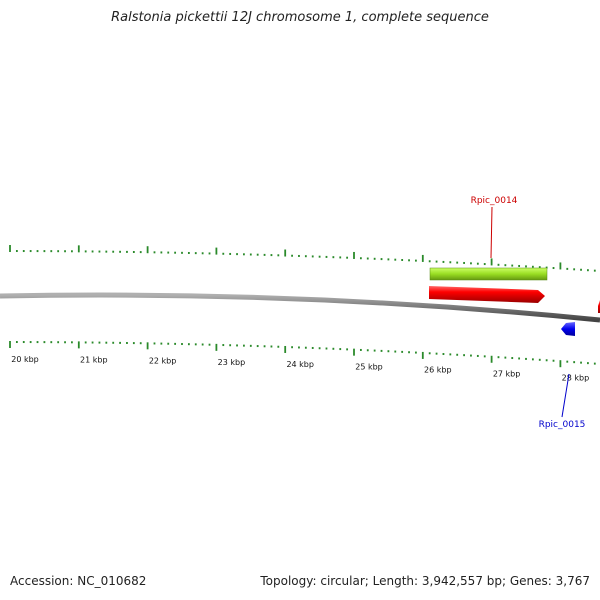  I want to click on lower-tick-track, so click(302, 354).